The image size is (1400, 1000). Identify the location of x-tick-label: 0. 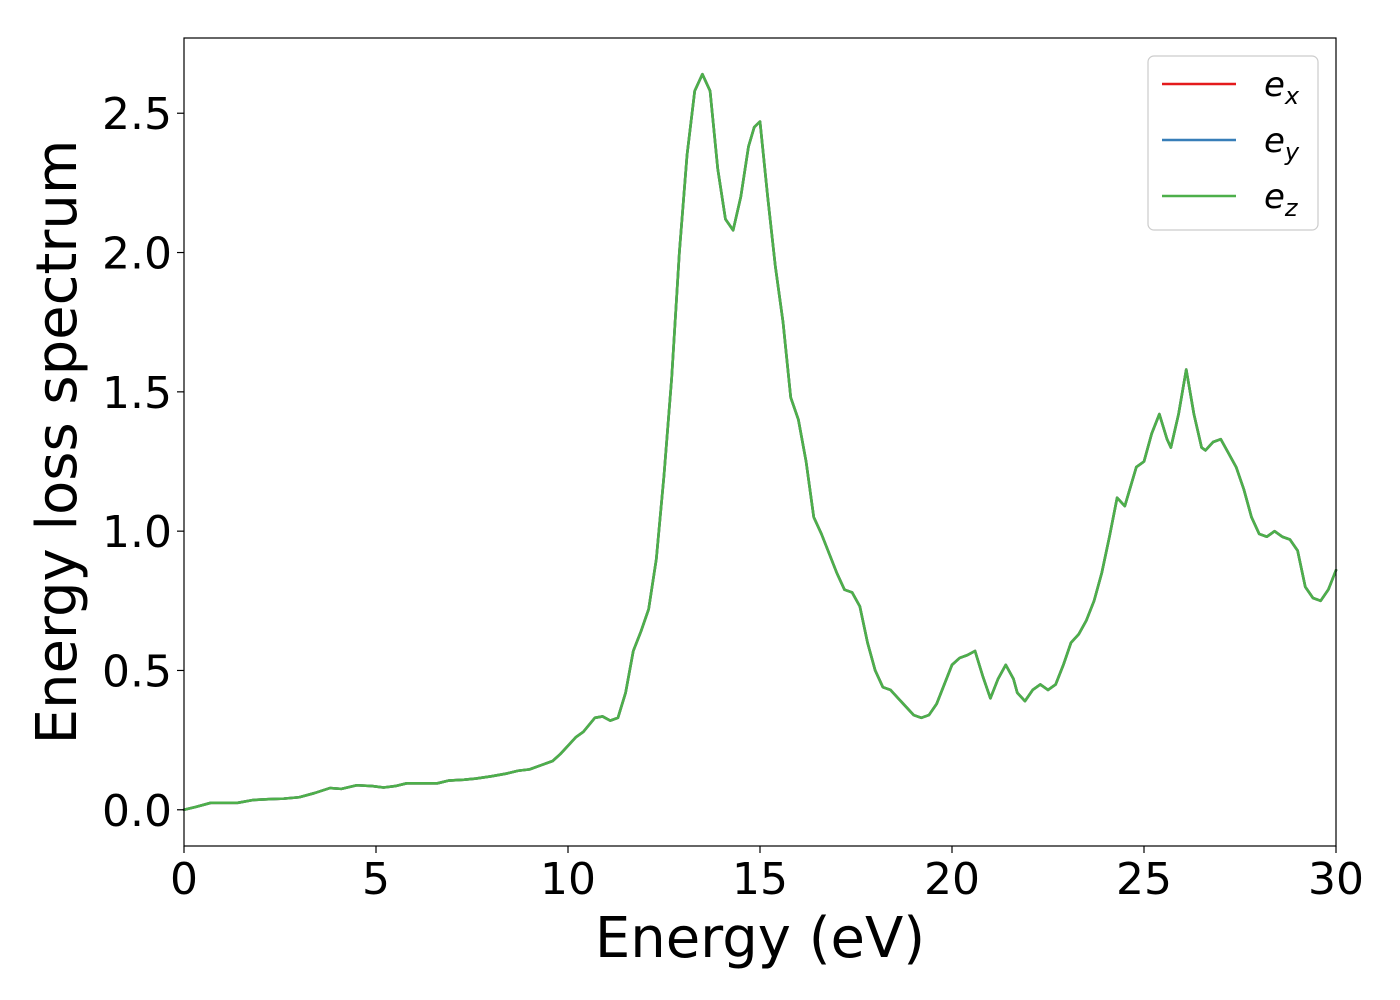
(184, 879).